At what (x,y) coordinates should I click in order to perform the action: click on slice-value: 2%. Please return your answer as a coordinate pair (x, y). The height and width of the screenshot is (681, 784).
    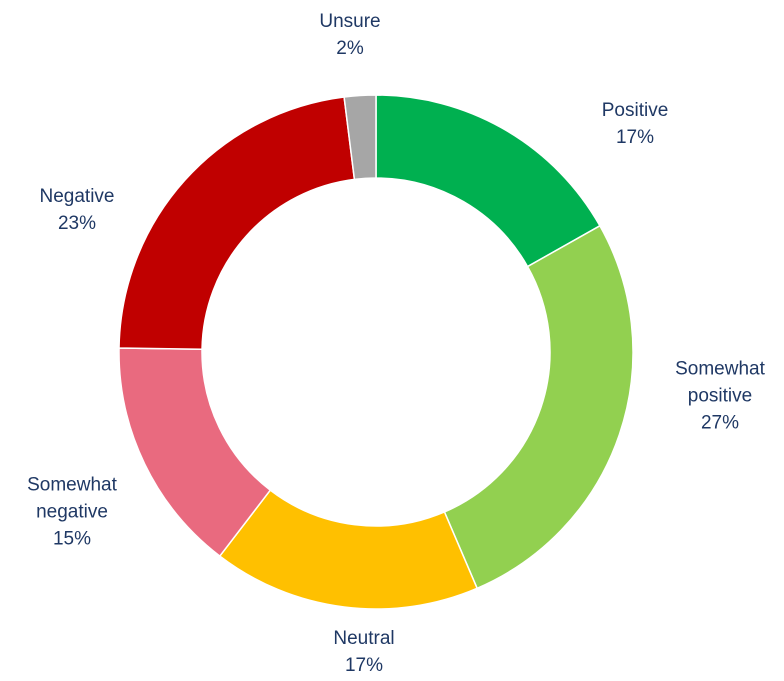
    Looking at the image, I should click on (350, 48).